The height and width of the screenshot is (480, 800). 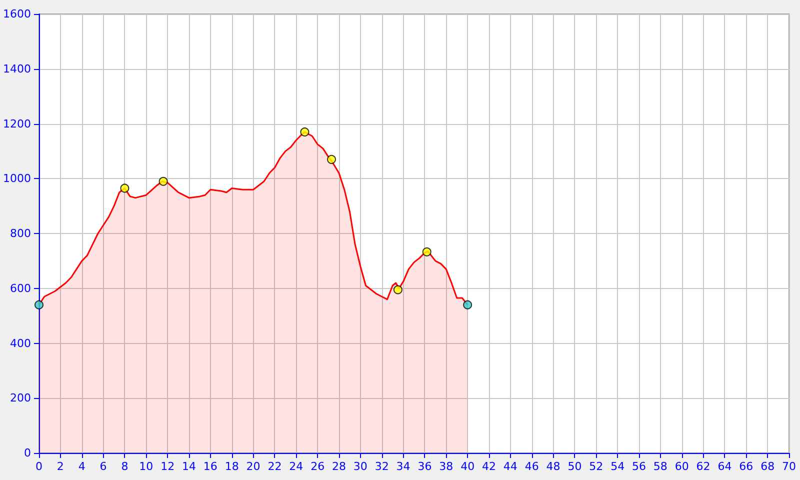 What do you see at coordinates (660, 466) in the screenshot?
I see `x-tick-label: 58` at bounding box center [660, 466].